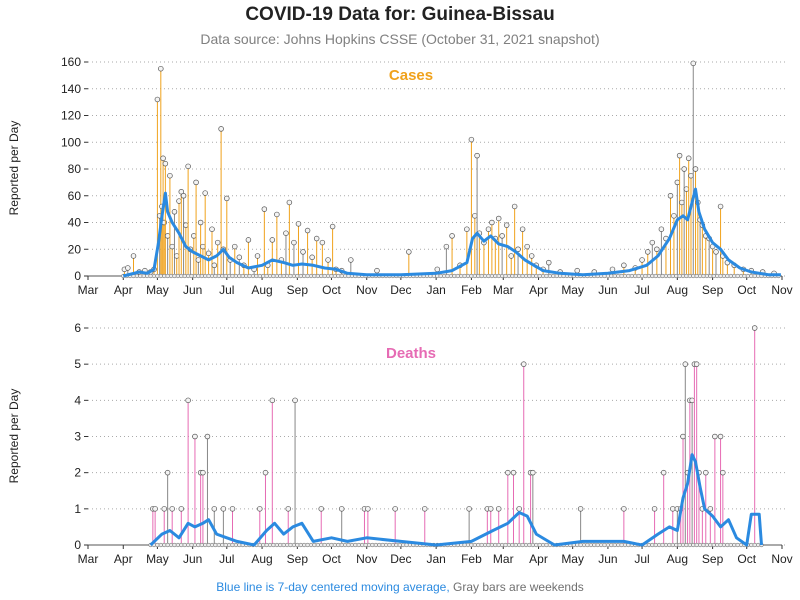 The width and height of the screenshot is (800, 600). What do you see at coordinates (123, 559) in the screenshot?
I see `x-tick-label: Apr` at bounding box center [123, 559].